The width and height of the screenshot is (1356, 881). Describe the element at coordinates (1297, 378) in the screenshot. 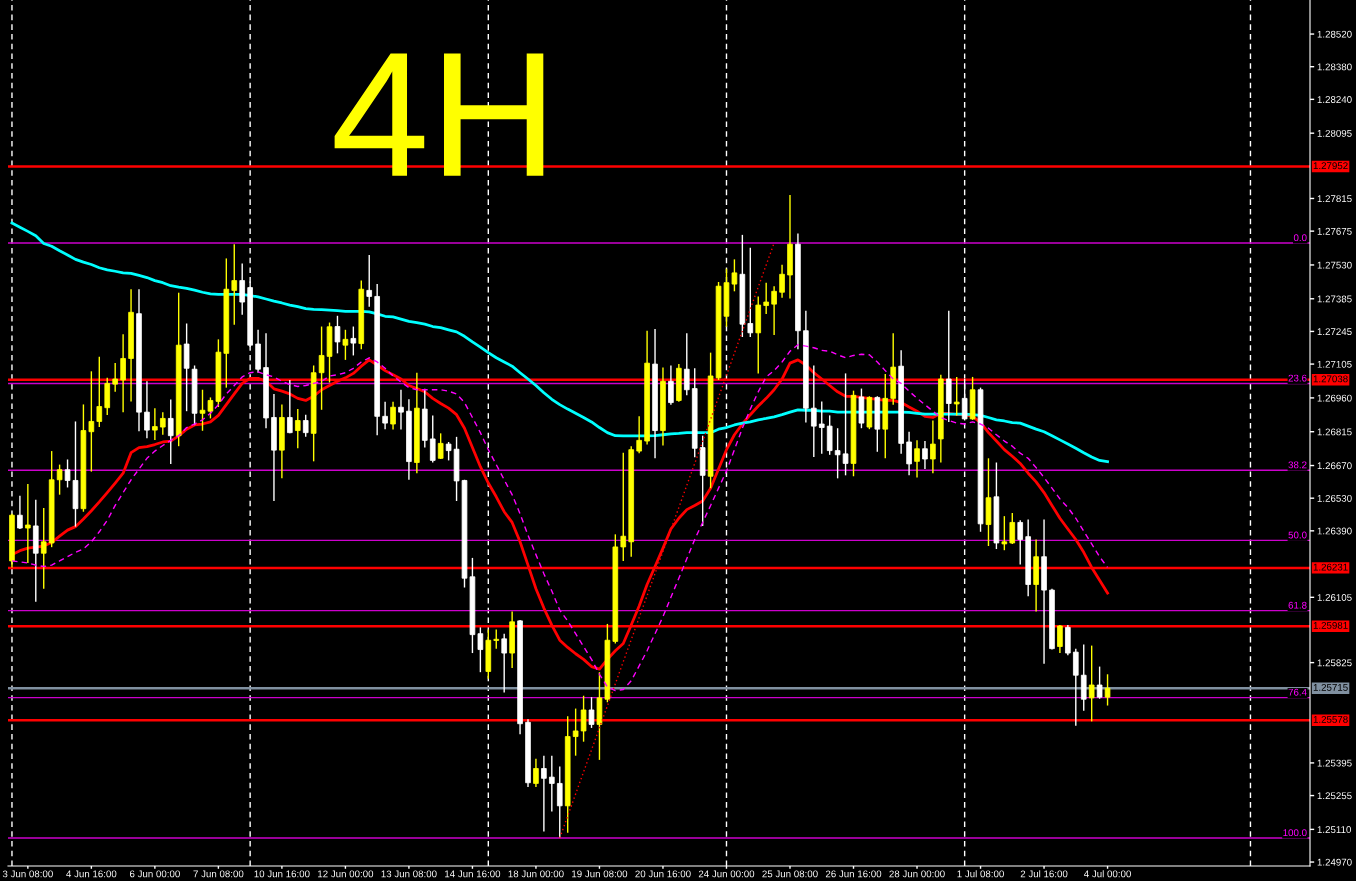

I see `annotation: 23.6` at that location.